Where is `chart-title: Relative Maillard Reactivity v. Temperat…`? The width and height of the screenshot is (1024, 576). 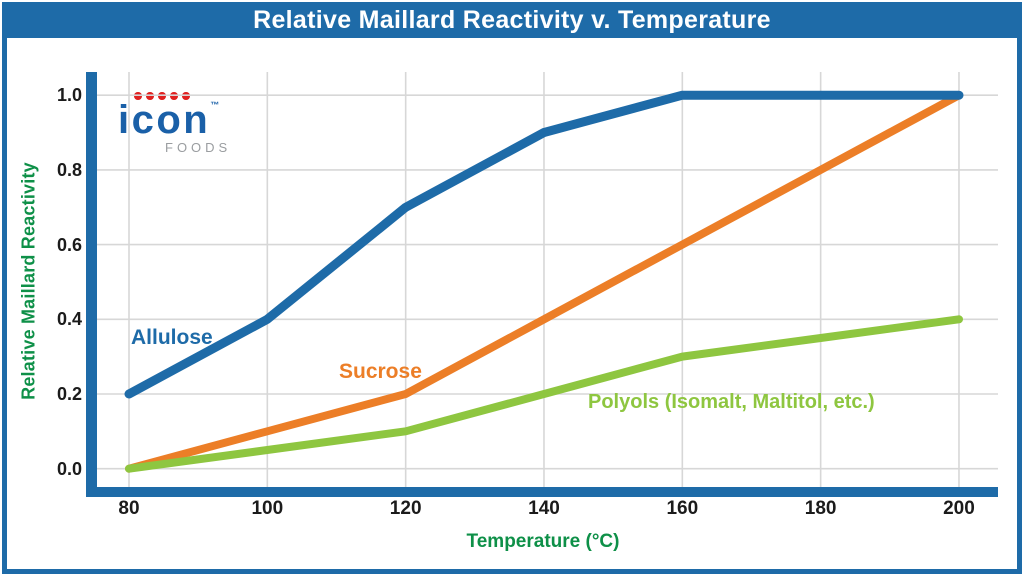 chart-title: Relative Maillard Reactivity v. Temperat… is located at coordinates (512, 19).